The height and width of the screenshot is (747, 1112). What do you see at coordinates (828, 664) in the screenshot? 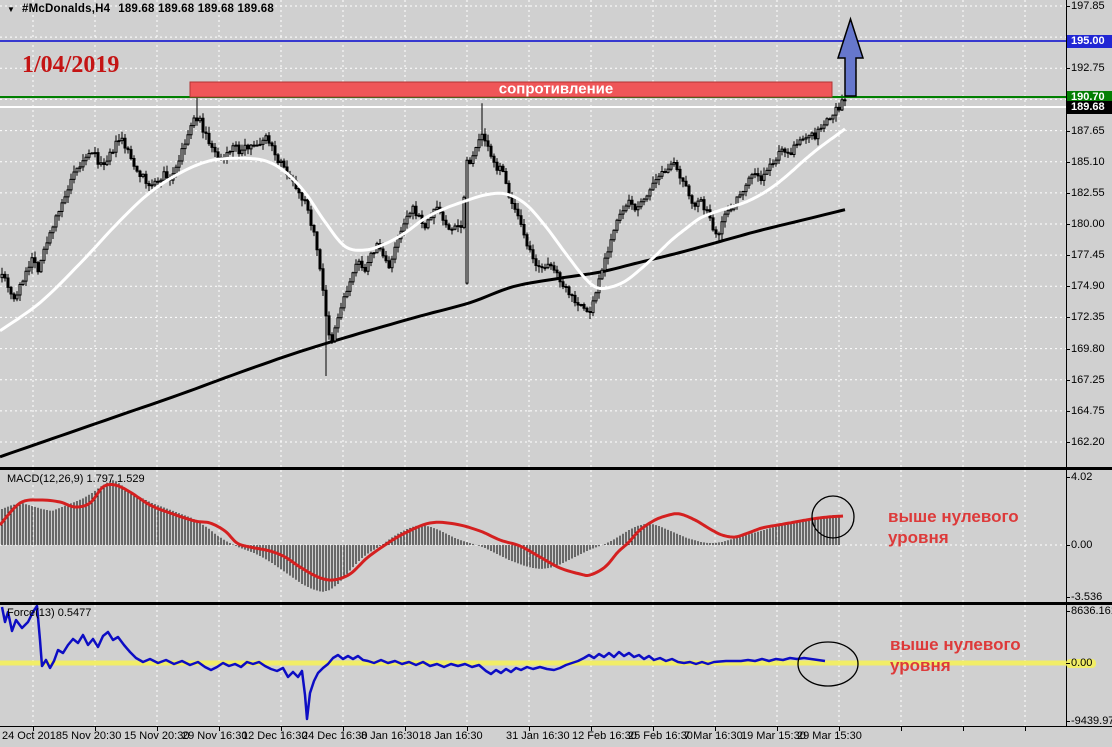
I see `force-highlight-ellipse` at bounding box center [828, 664].